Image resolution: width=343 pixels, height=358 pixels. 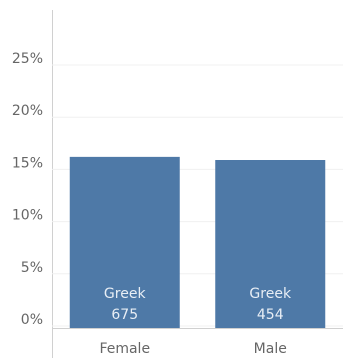 What do you see at coordinates (27, 216) in the screenshot?
I see `y-tick-label: 10%` at bounding box center [27, 216].